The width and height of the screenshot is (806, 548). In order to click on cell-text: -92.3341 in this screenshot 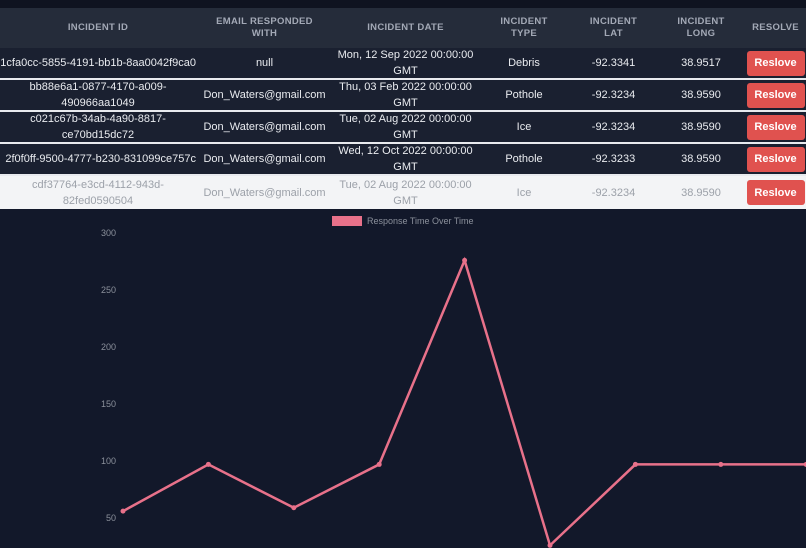, I will do `click(613, 63)`.